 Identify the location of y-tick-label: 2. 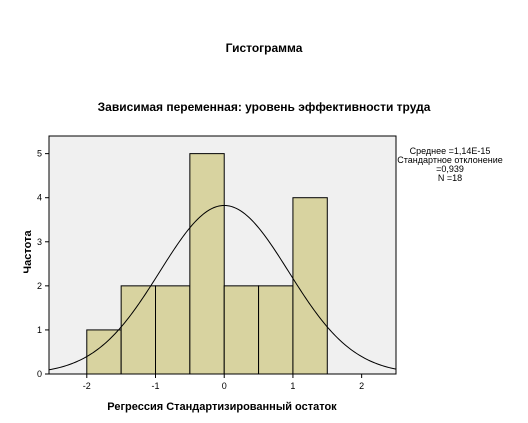
(39, 286).